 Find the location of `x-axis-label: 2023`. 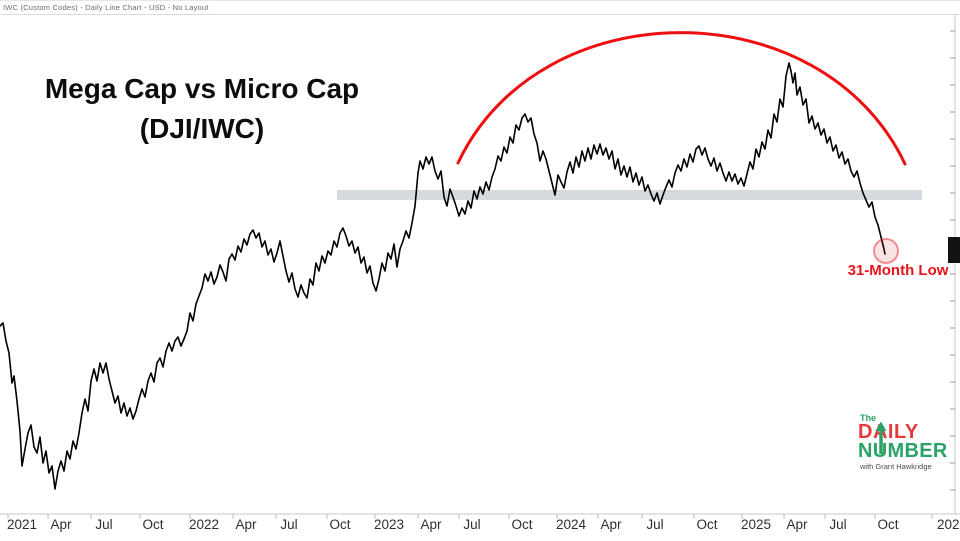

x-axis-label: 2023 is located at coordinates (389, 524).